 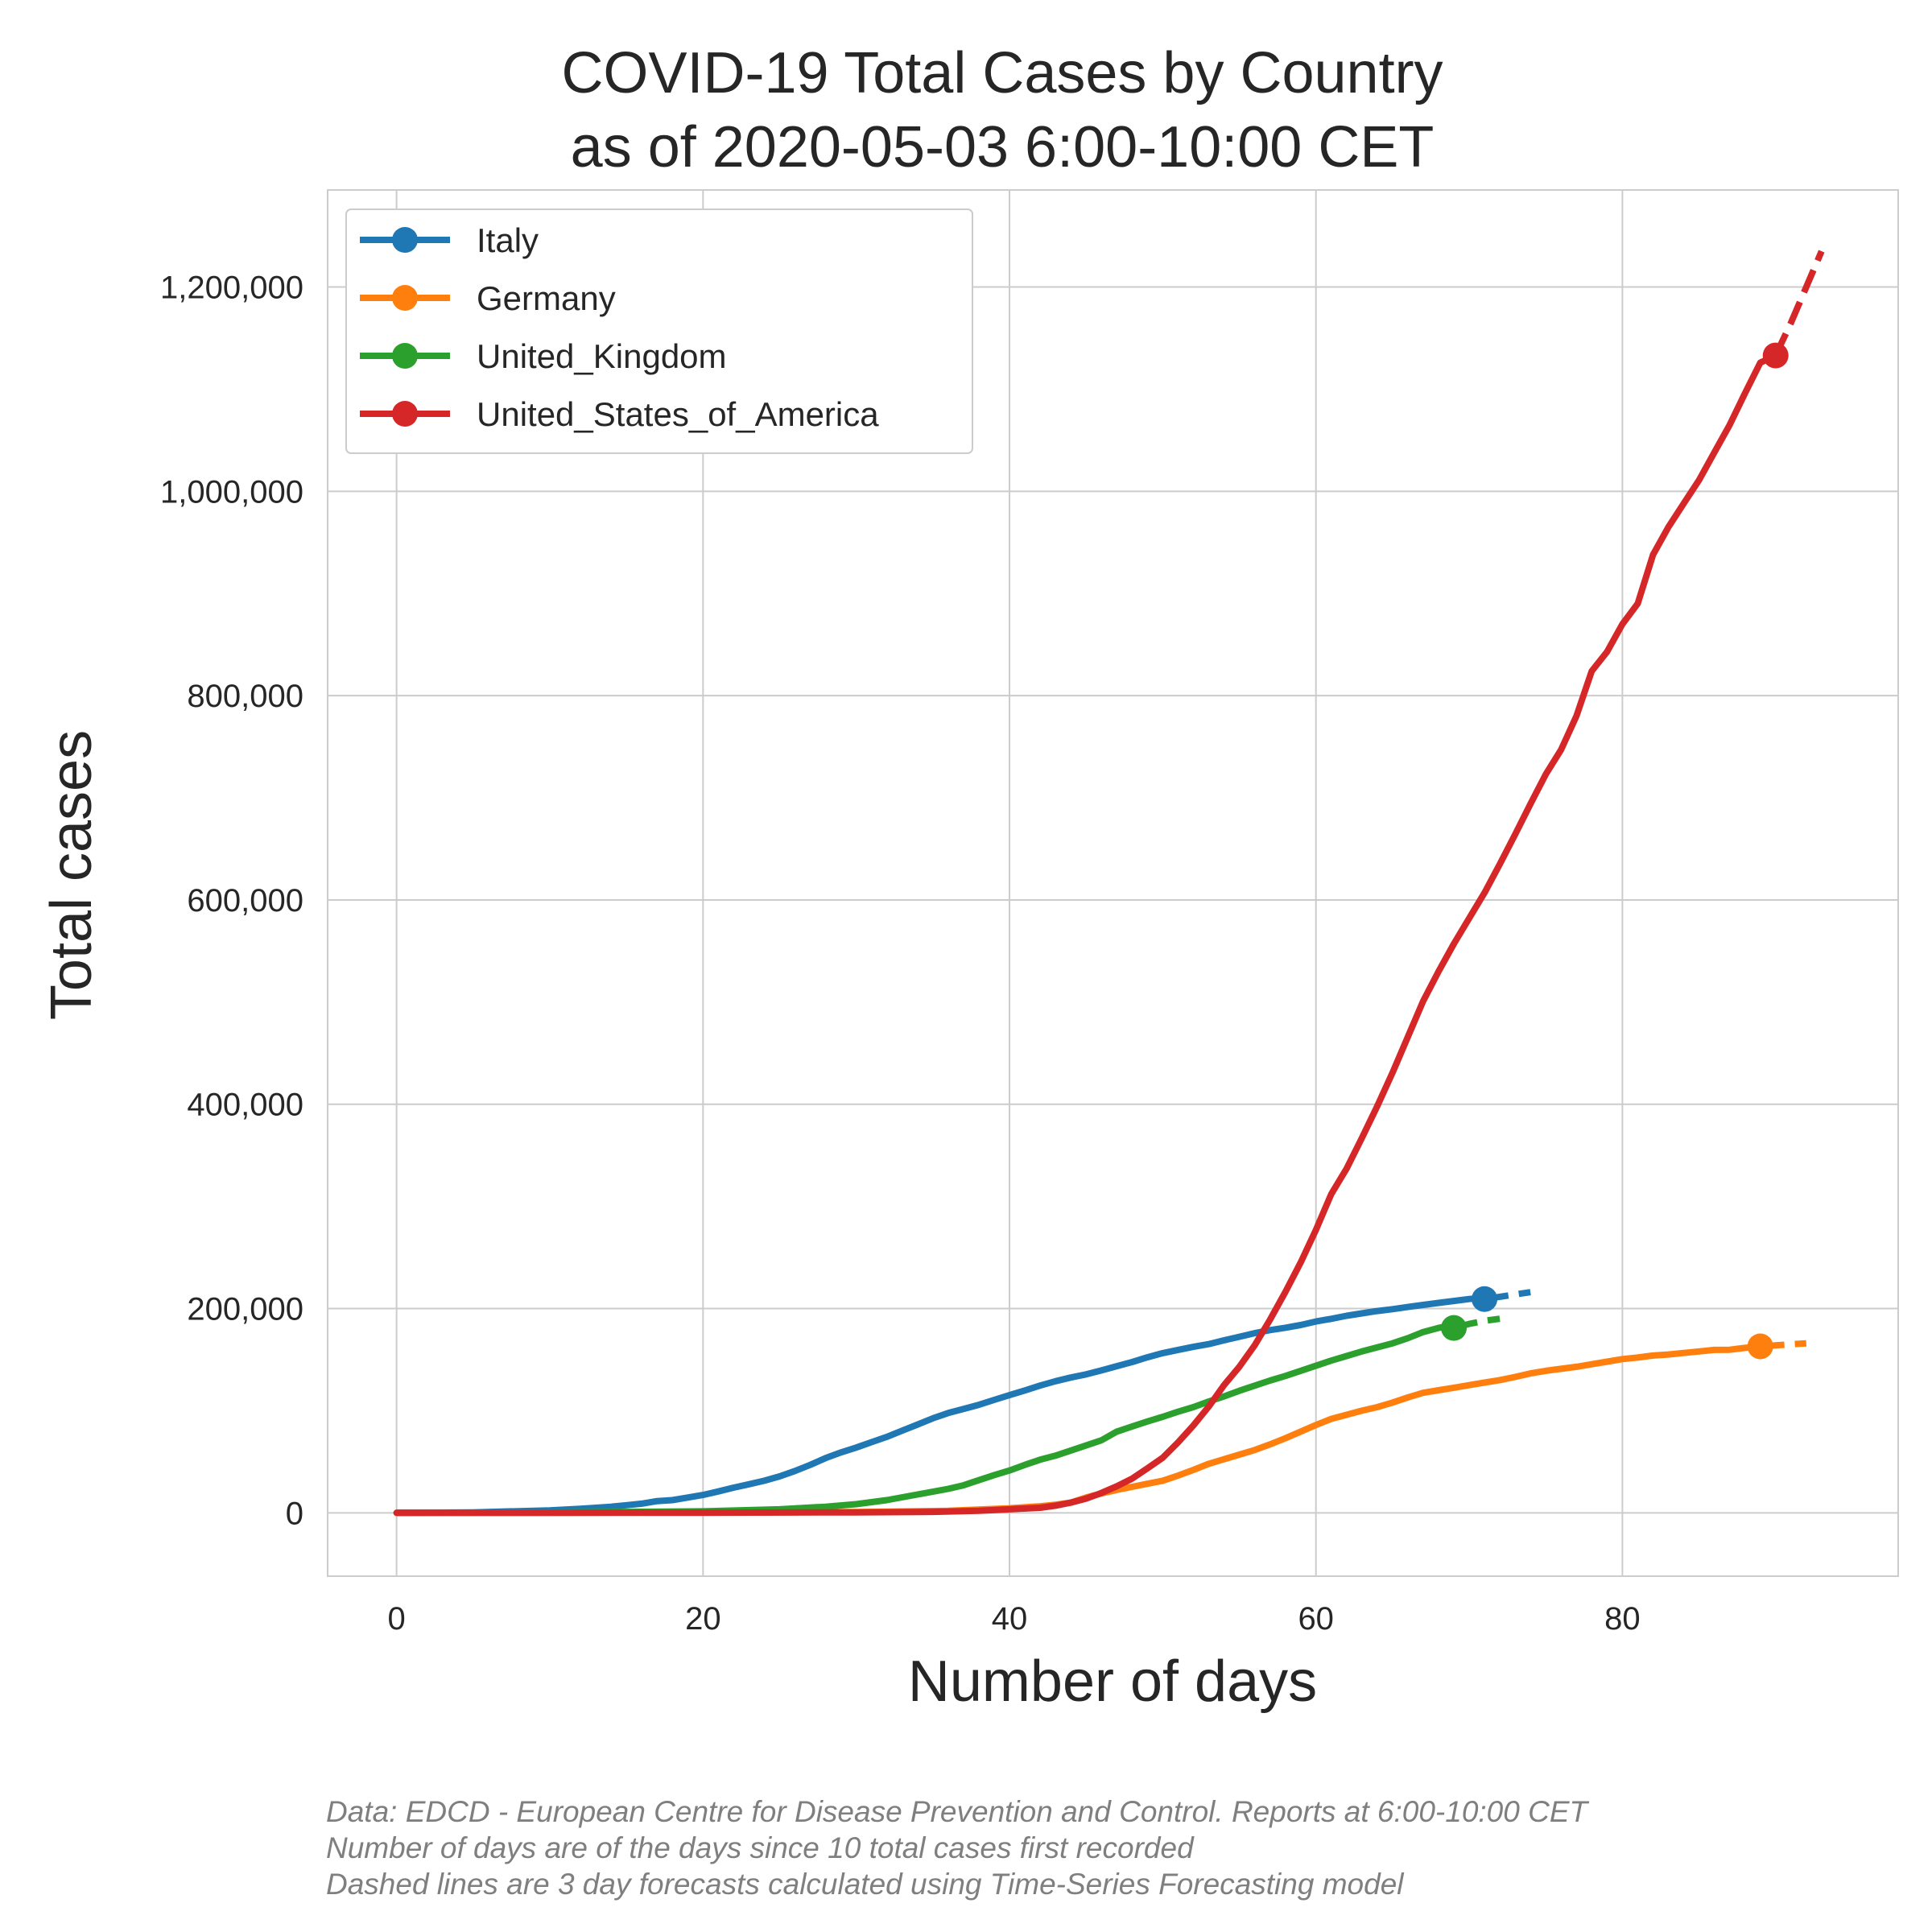 I want to click on last-point-marker-united-kingdom, so click(x=1454, y=1328).